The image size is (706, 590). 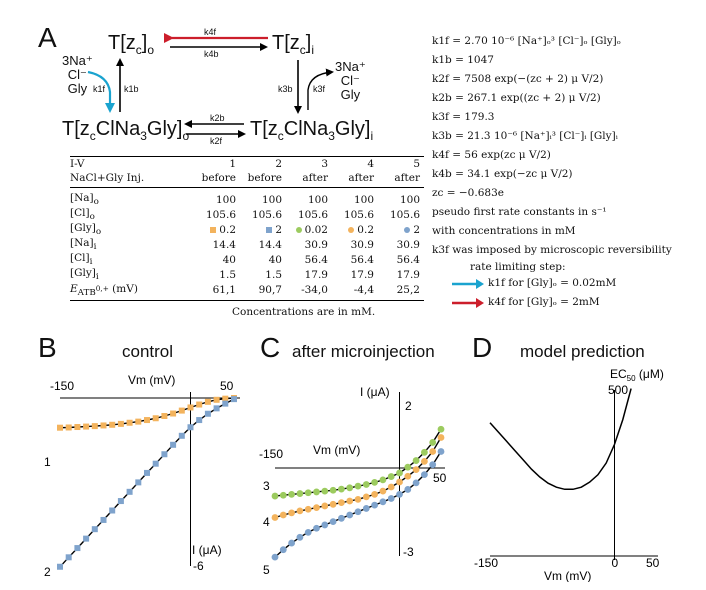 What do you see at coordinates (131, 44) in the screenshot?
I see `state-top-left: T[zc]o` at bounding box center [131, 44].